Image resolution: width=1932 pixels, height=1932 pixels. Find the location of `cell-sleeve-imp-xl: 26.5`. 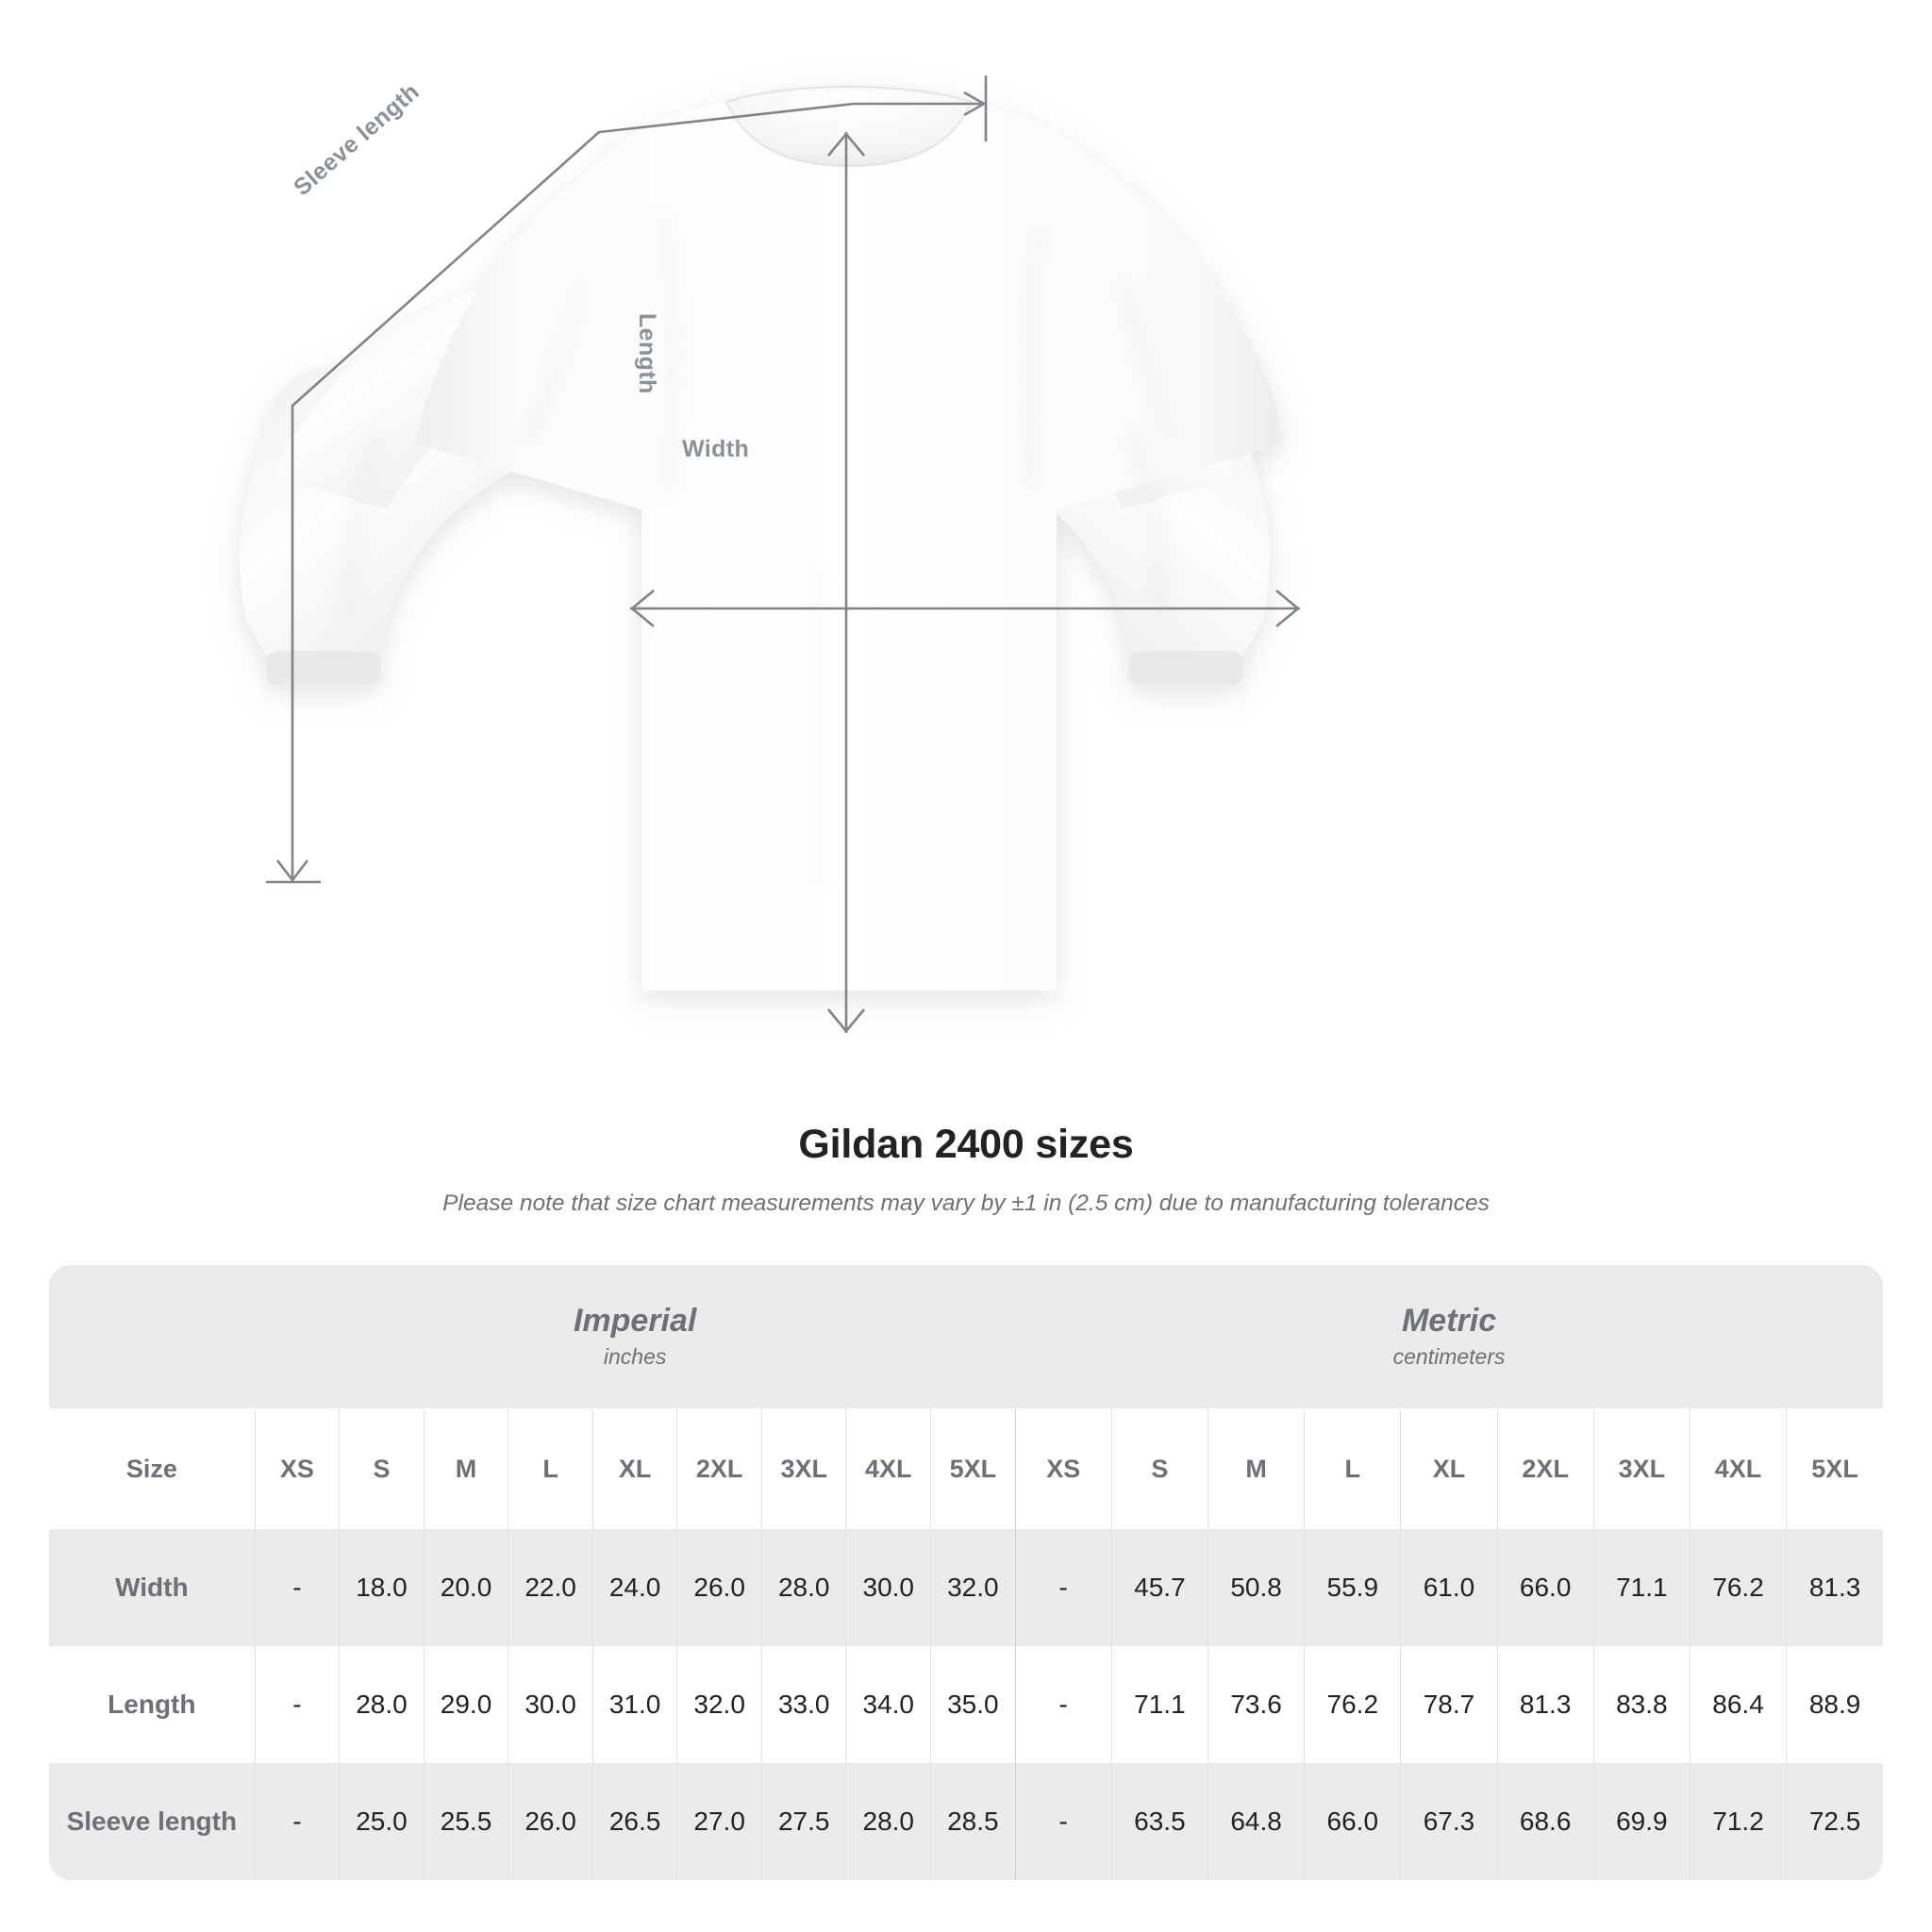

cell-sleeve-imp-xl: 26.5 is located at coordinates (634, 1822).